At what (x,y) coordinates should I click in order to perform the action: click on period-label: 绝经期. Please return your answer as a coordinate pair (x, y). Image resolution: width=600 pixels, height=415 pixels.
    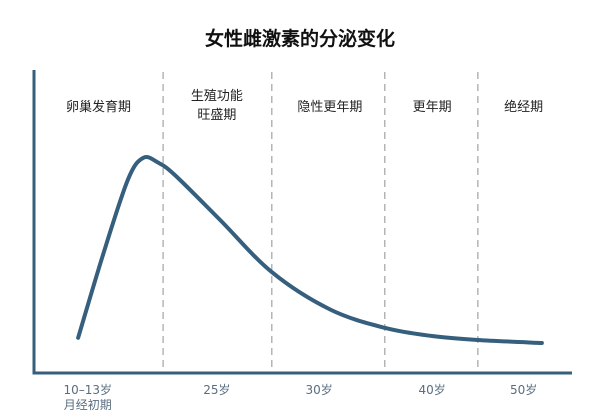
    Looking at the image, I should click on (523, 107).